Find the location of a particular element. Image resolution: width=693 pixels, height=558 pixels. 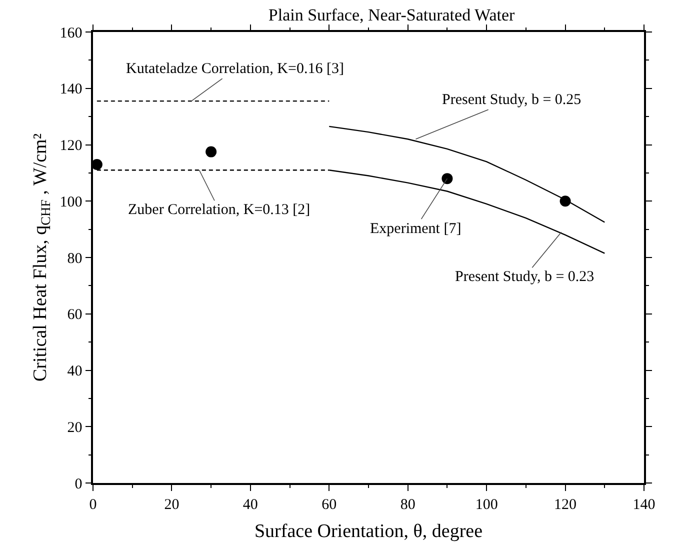

y-tick-label: 40 is located at coordinates (74, 372).